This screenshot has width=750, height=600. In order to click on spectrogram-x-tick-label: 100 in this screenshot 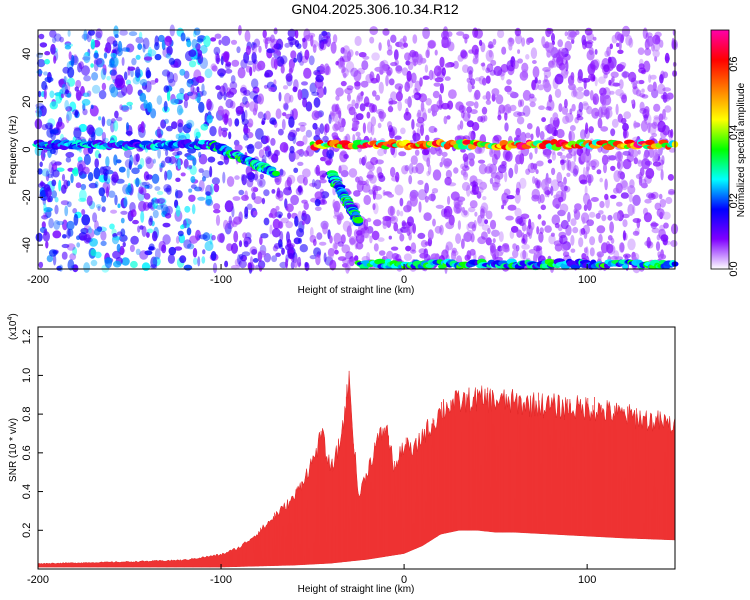, I will do `click(587, 280)`.